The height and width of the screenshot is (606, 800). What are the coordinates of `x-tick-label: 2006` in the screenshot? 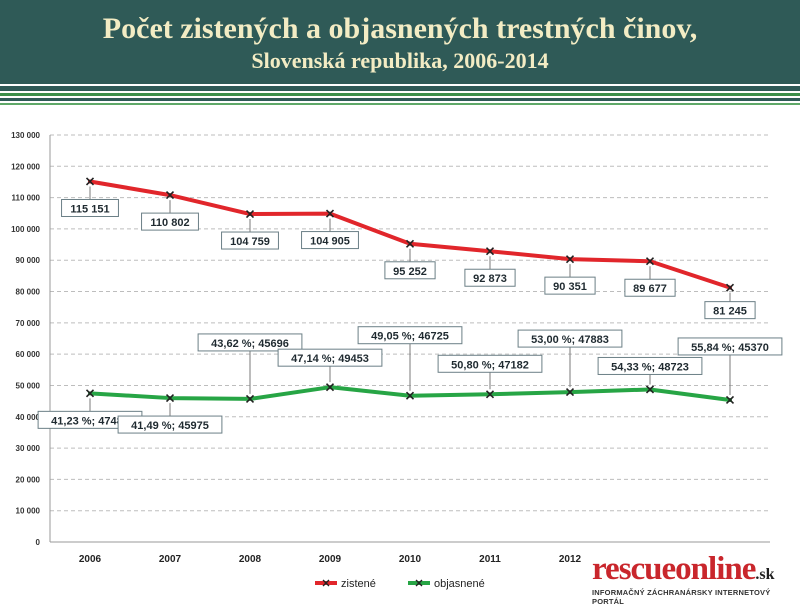 It's located at (90, 559).